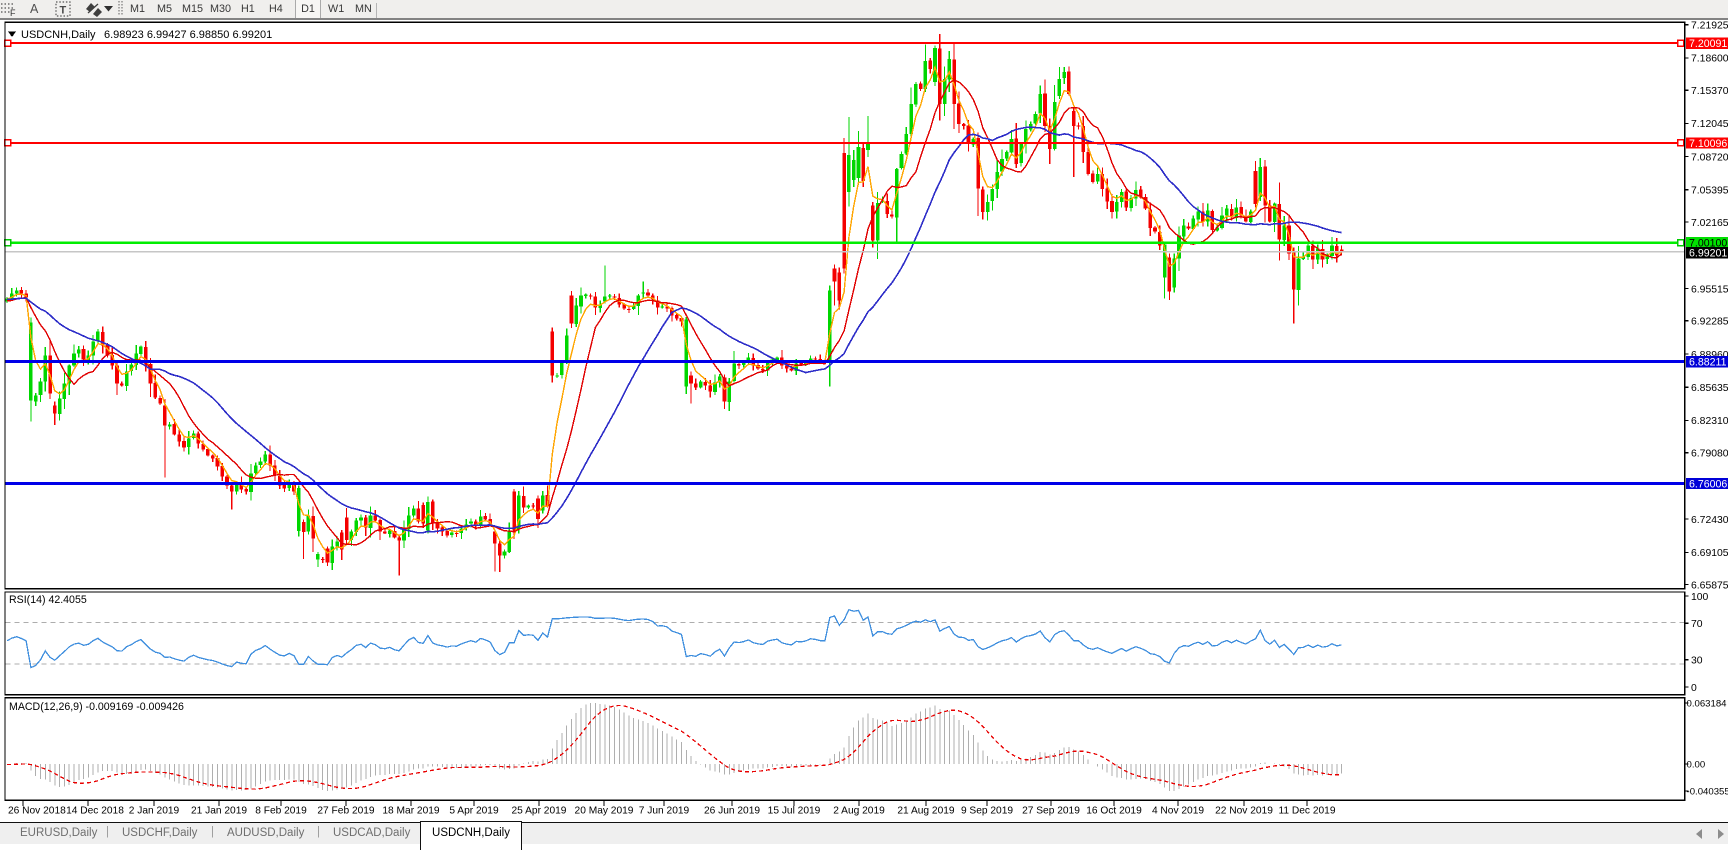  I want to click on svg-text:6.98923 6.99427 6.98850 6.9920: 6.98923 6.99427 6.98850 6.99201, so click(188, 35).